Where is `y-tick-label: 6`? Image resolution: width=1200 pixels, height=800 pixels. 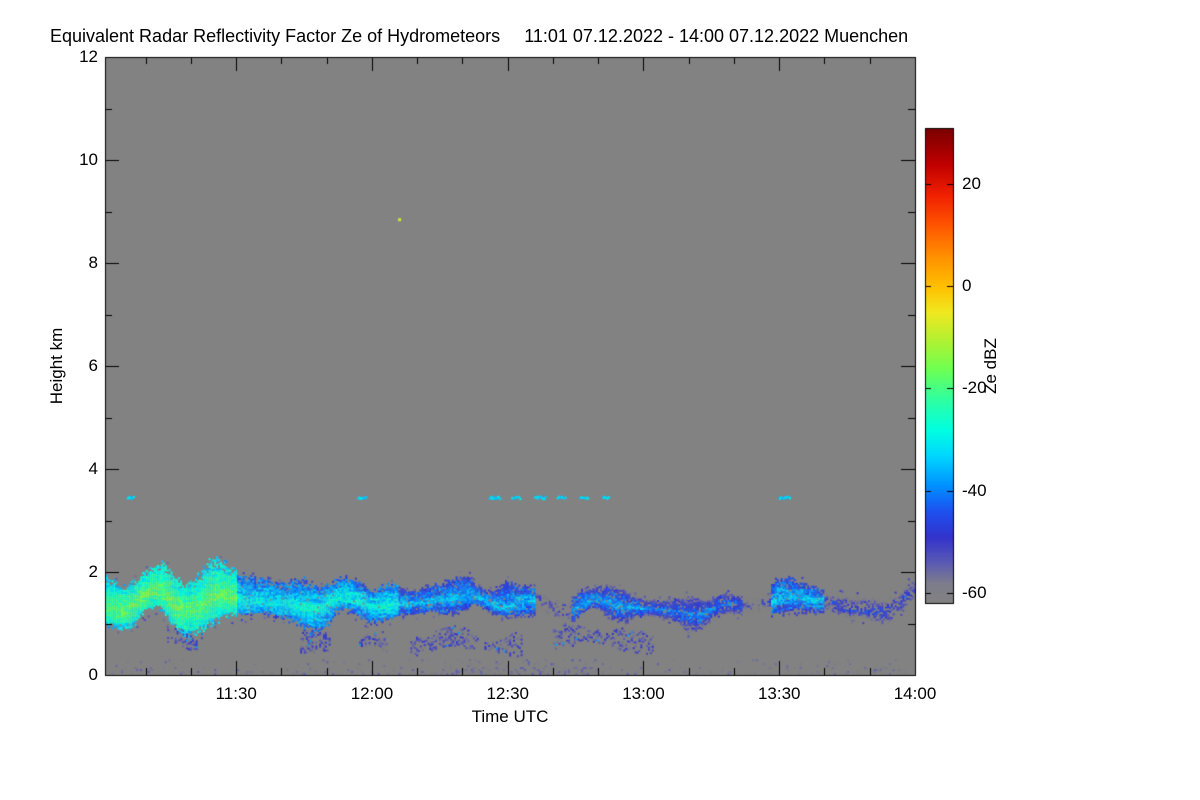
y-tick-label: 6 is located at coordinates (93, 365).